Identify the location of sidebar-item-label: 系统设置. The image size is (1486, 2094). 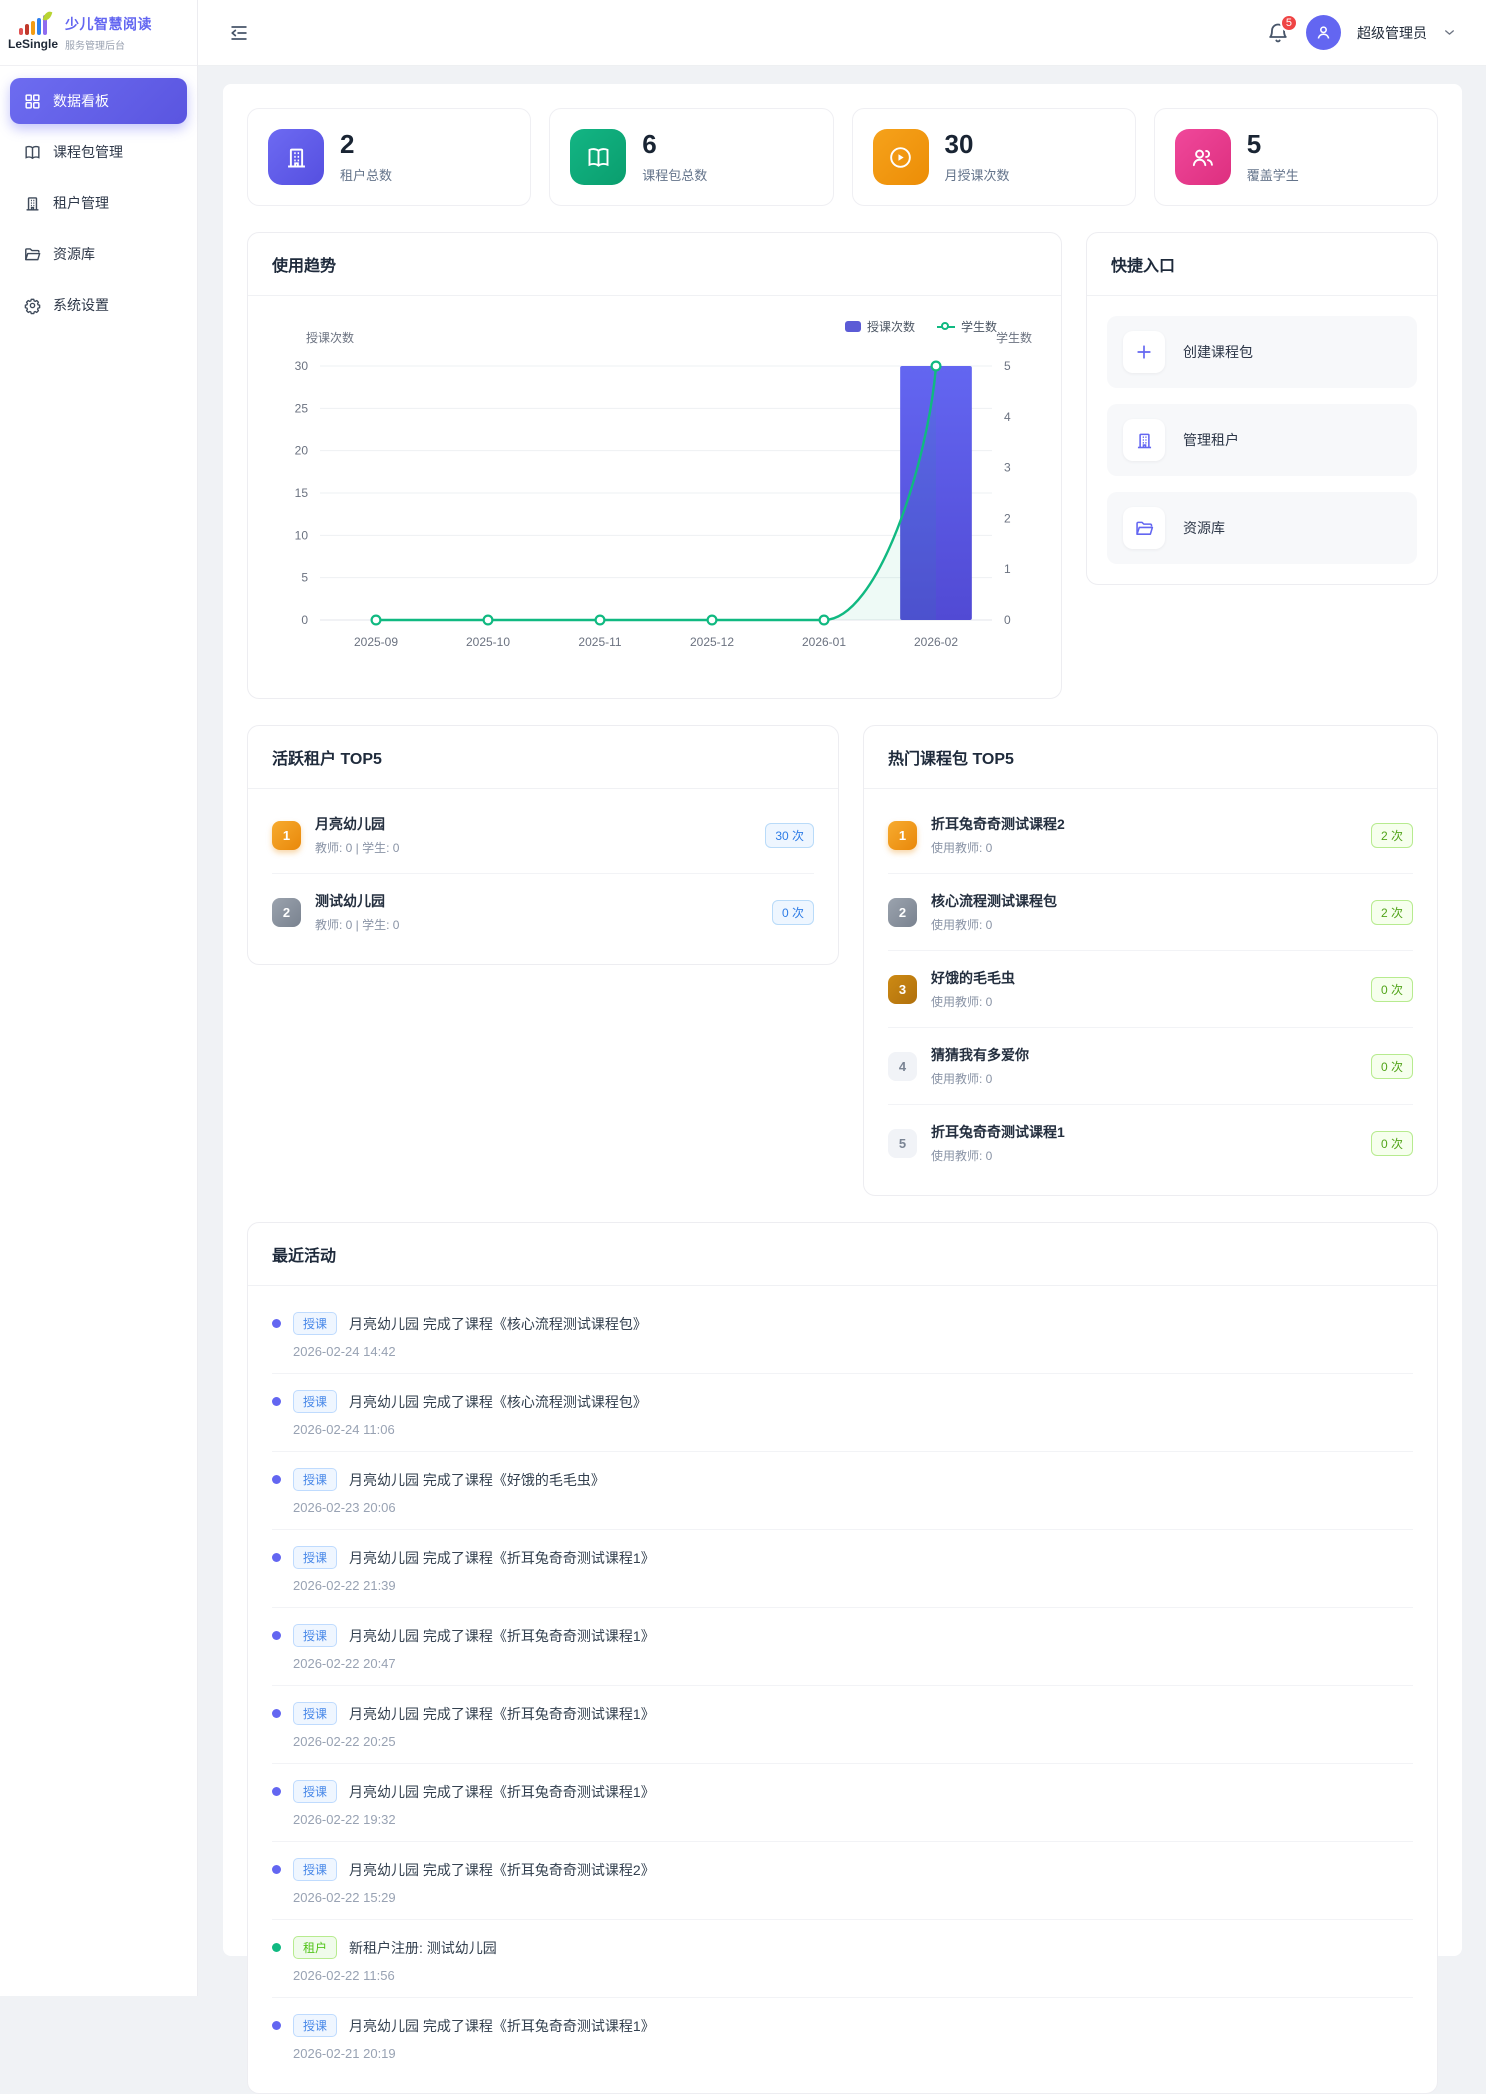
(81, 305).